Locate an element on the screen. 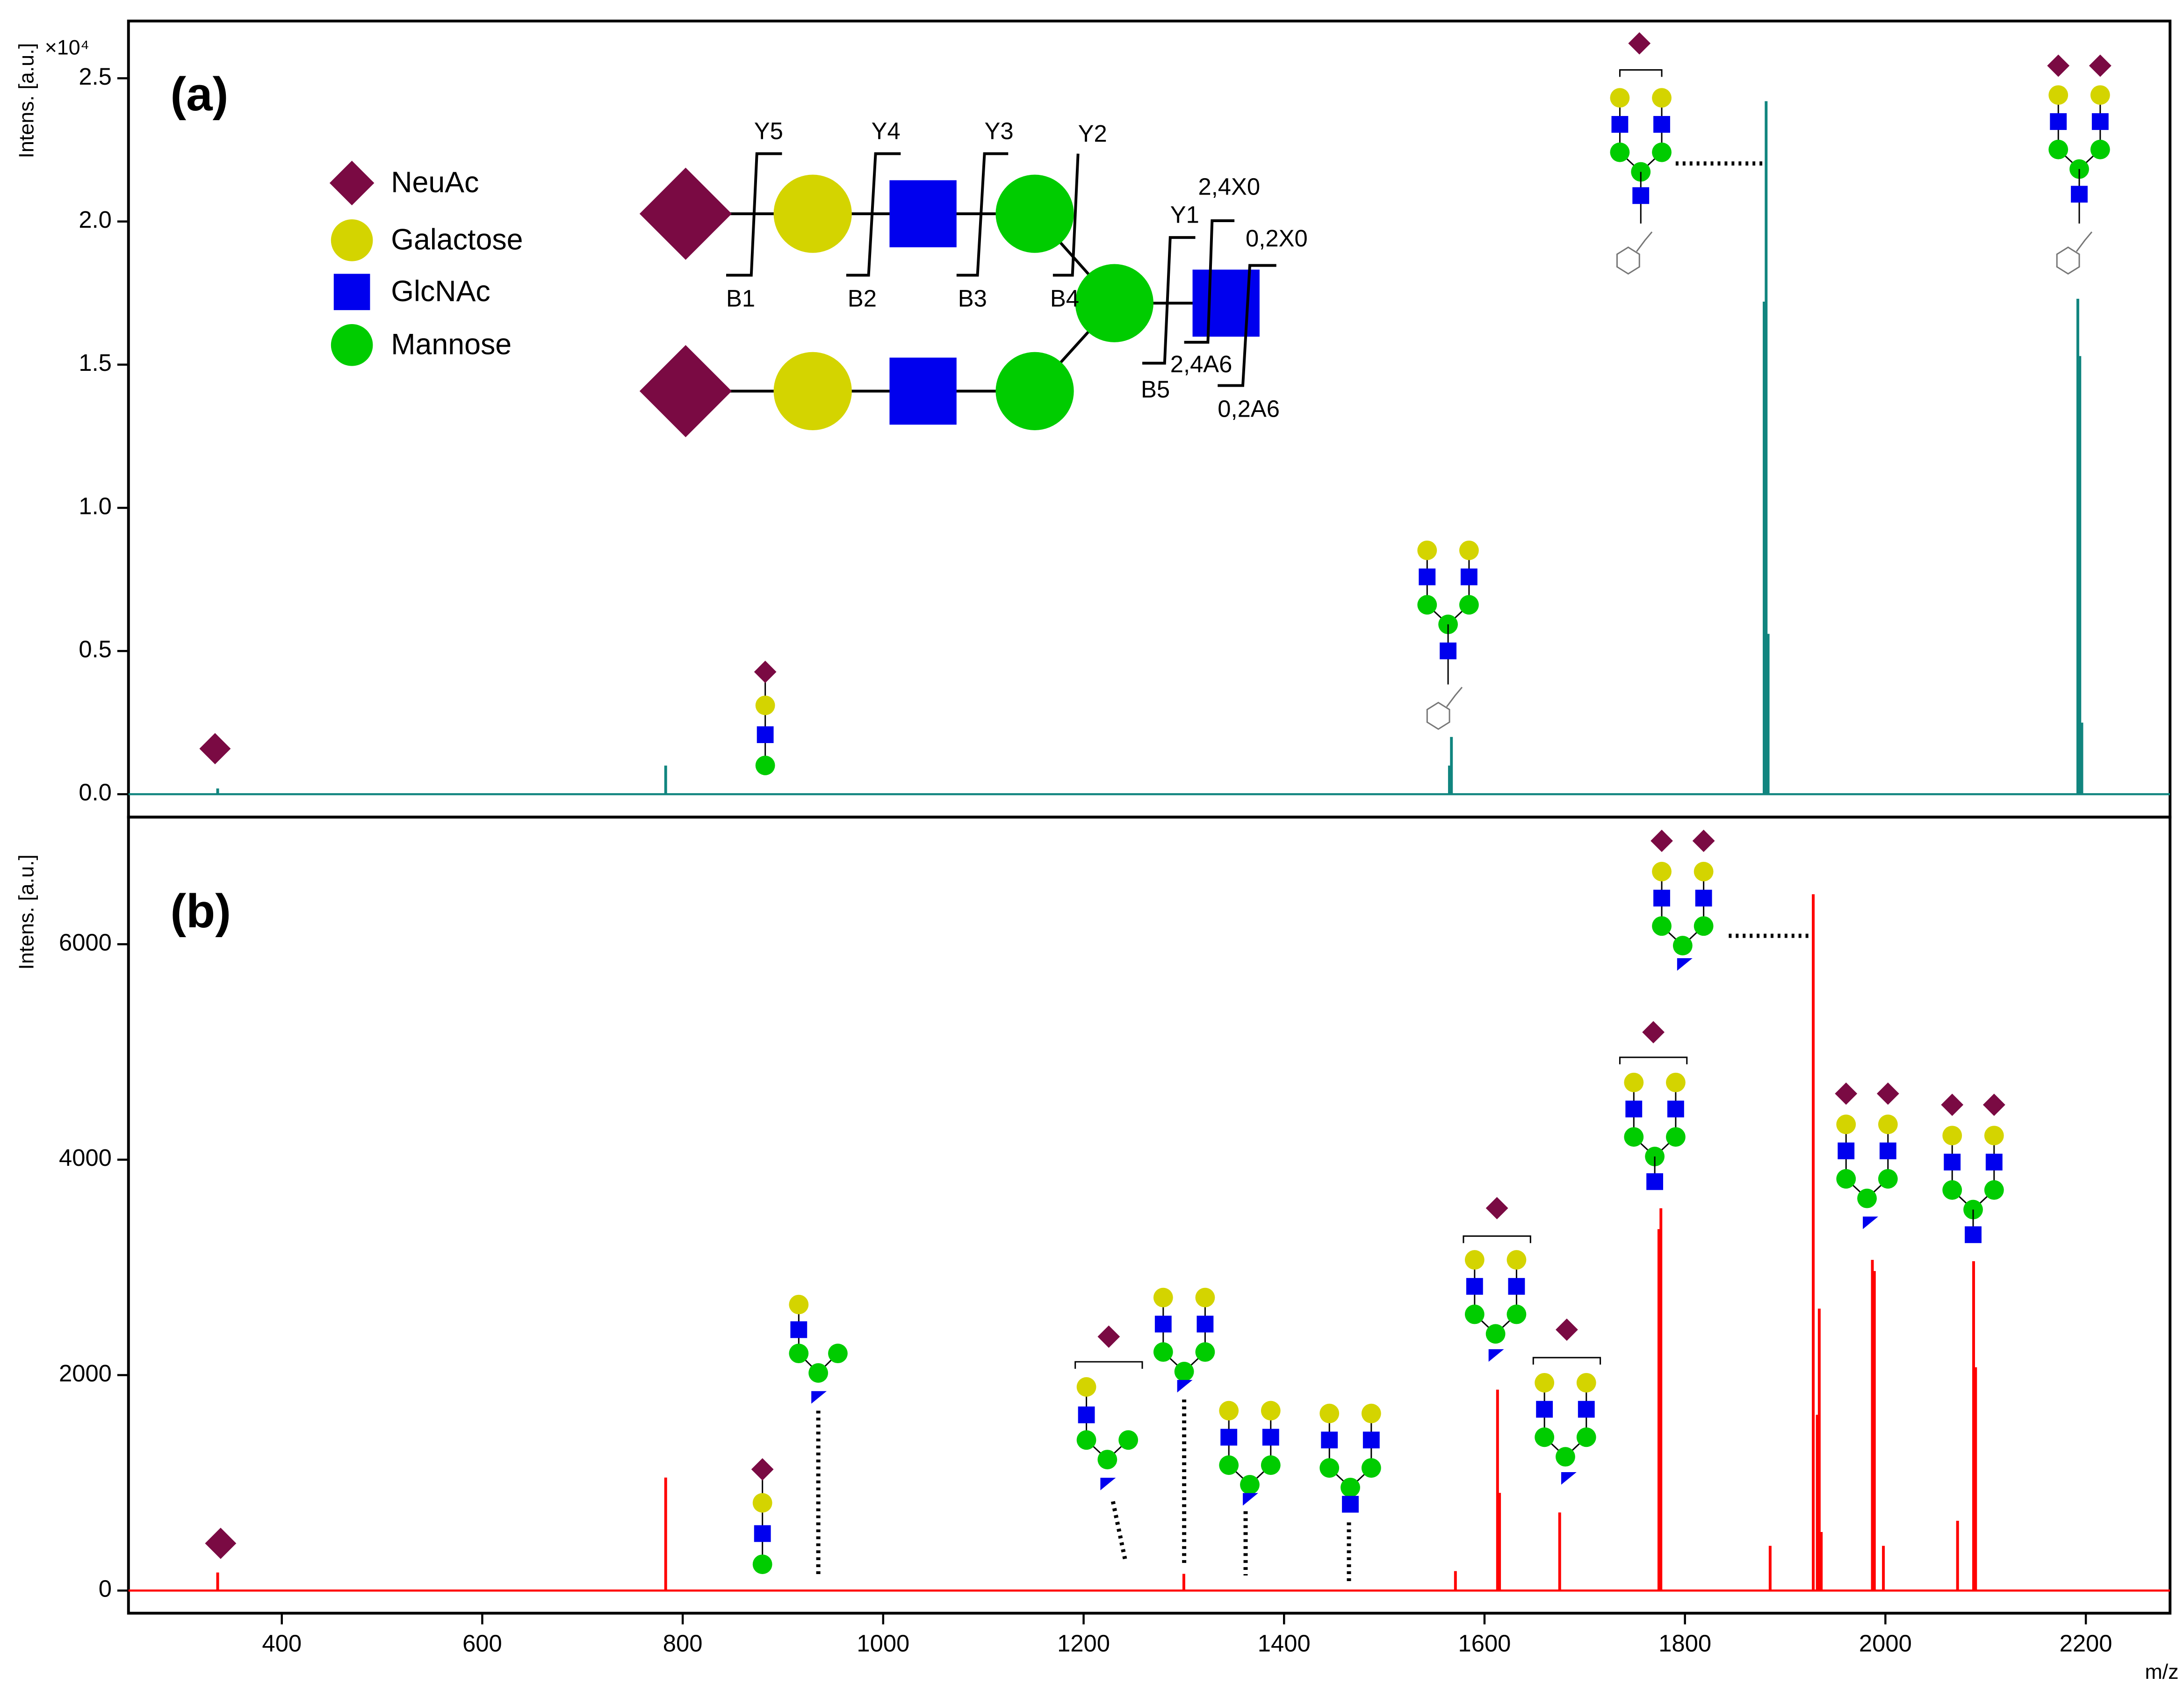  scheme-label: 0,2X0 is located at coordinates (1277, 239).